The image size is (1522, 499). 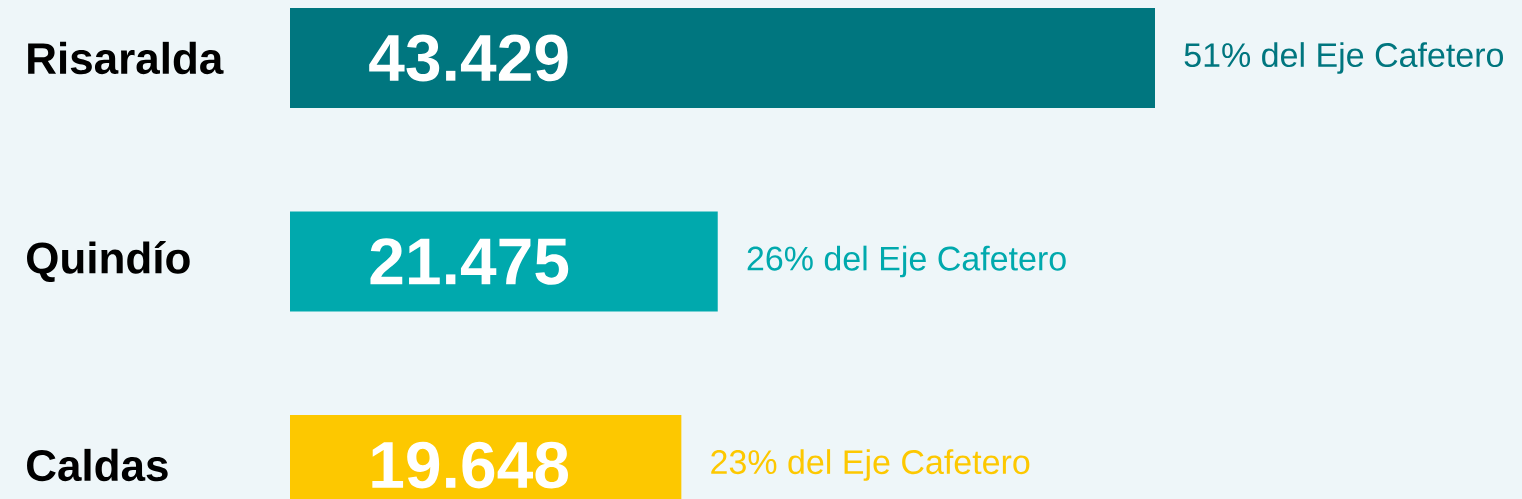 What do you see at coordinates (126, 58) in the screenshot?
I see `y-tick-label: Risaralda` at bounding box center [126, 58].